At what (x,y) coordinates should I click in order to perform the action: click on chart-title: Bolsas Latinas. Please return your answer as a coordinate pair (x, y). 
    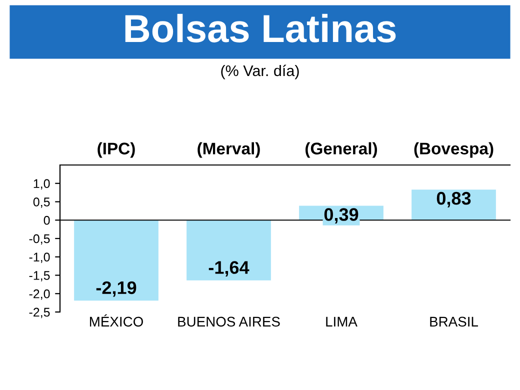
    Looking at the image, I should click on (260, 28).